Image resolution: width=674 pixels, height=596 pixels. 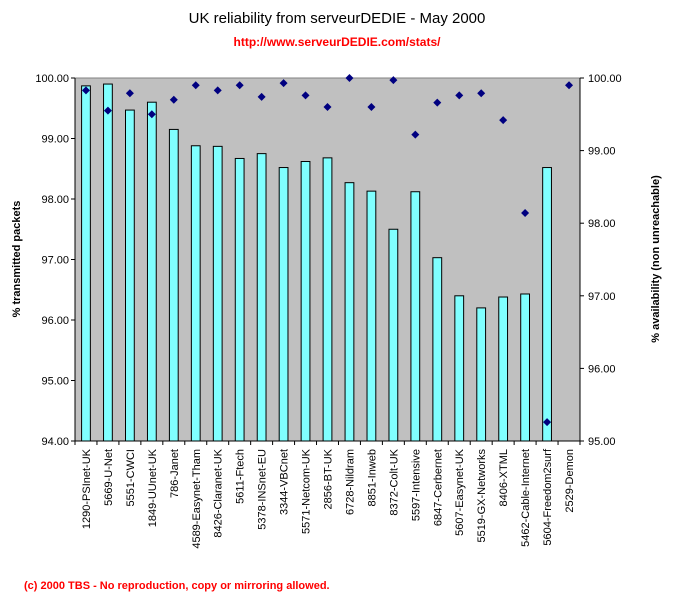 What do you see at coordinates (600, 260) in the screenshot?
I see `right-y-axis: 95.00 96.00 97.00 98.00 99.00 100.00` at bounding box center [600, 260].